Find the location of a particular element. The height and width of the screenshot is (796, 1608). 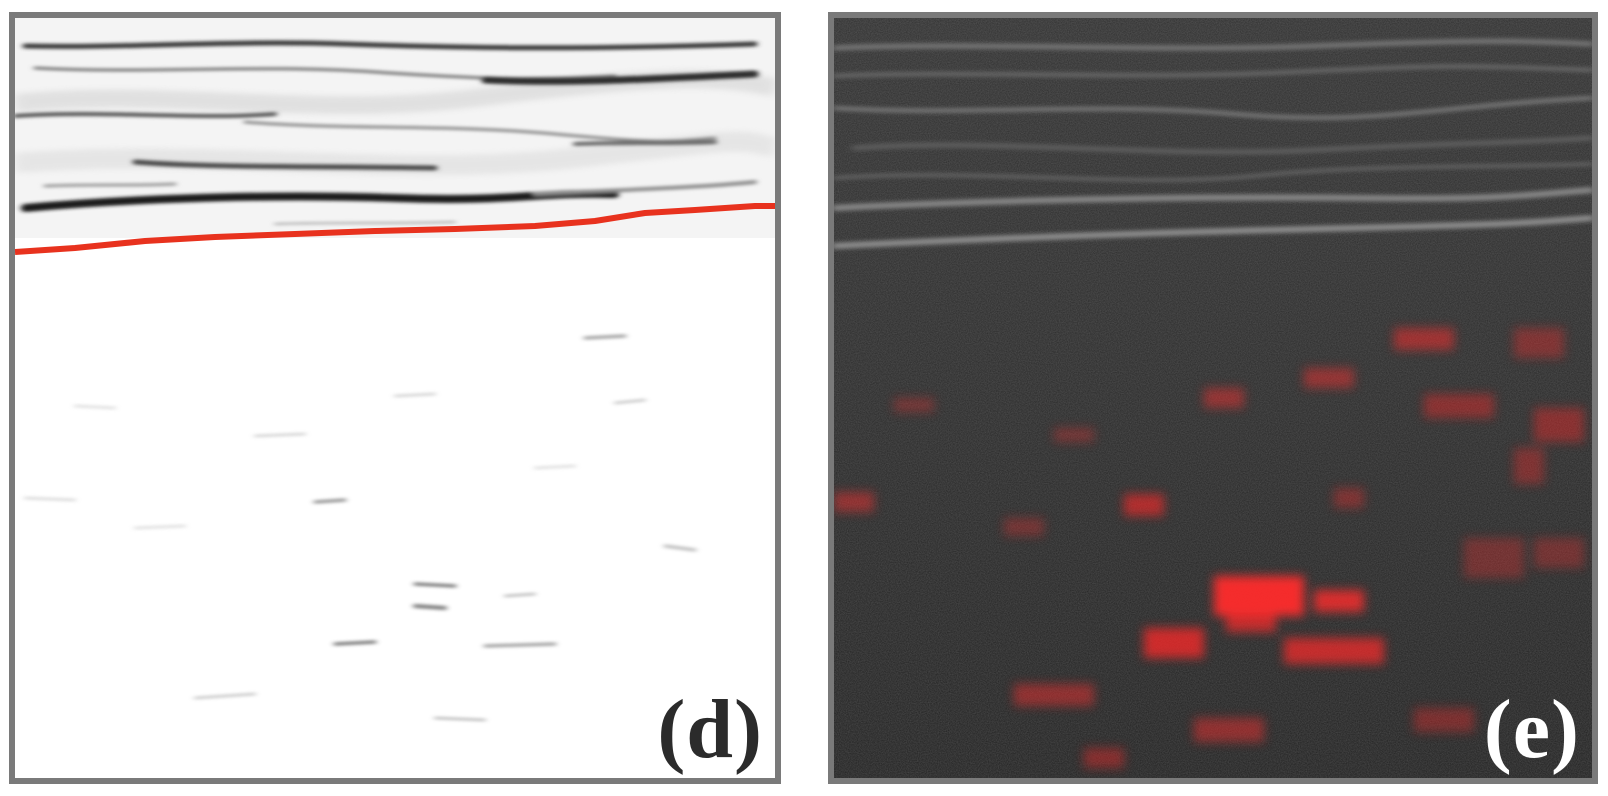

boundary-line is located at coordinates (395, 229).